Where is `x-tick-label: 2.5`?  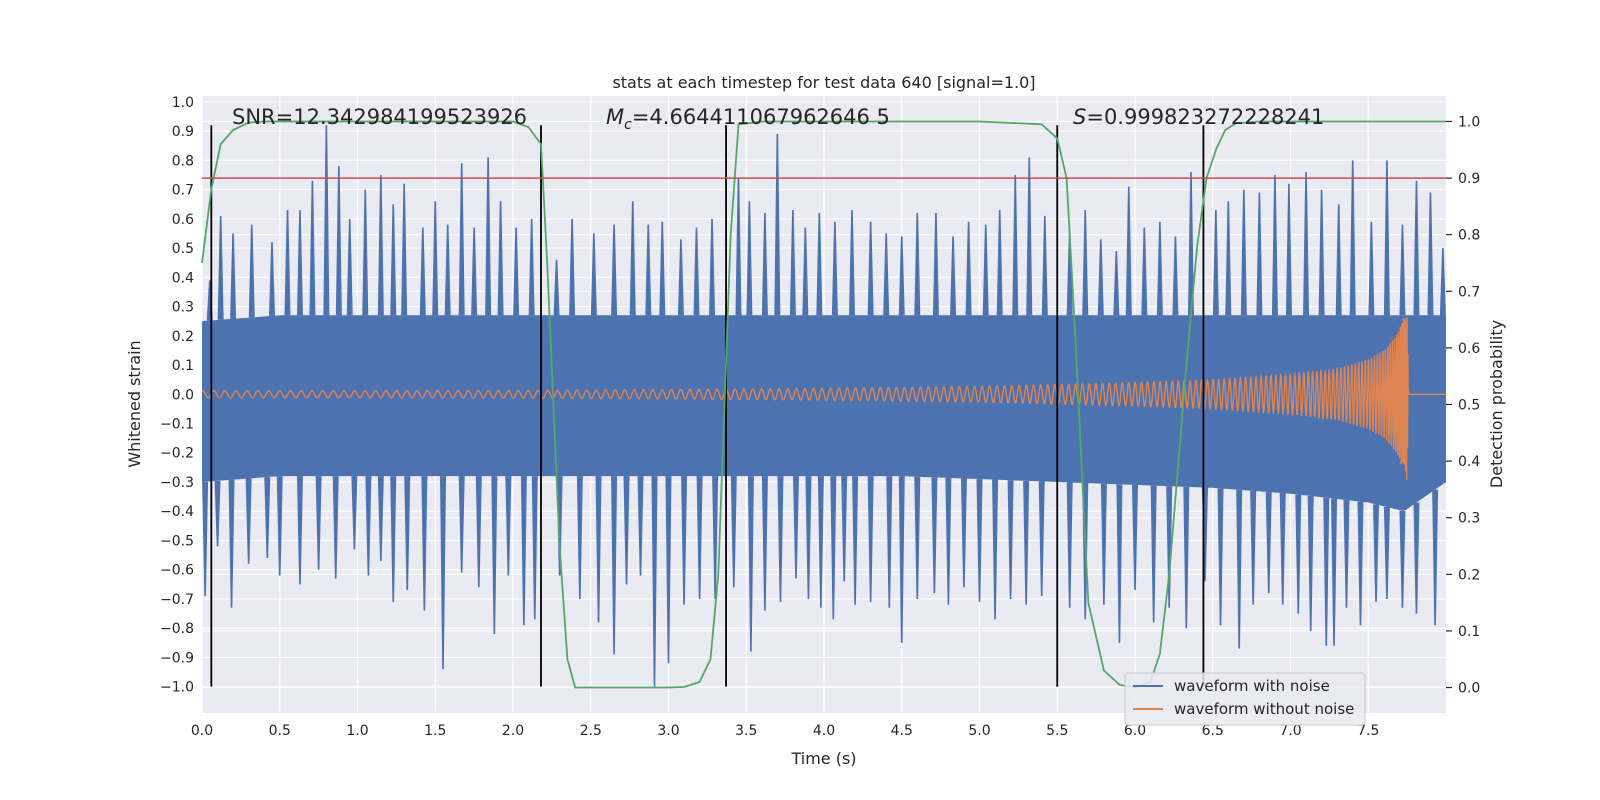 x-tick-label: 2.5 is located at coordinates (591, 731).